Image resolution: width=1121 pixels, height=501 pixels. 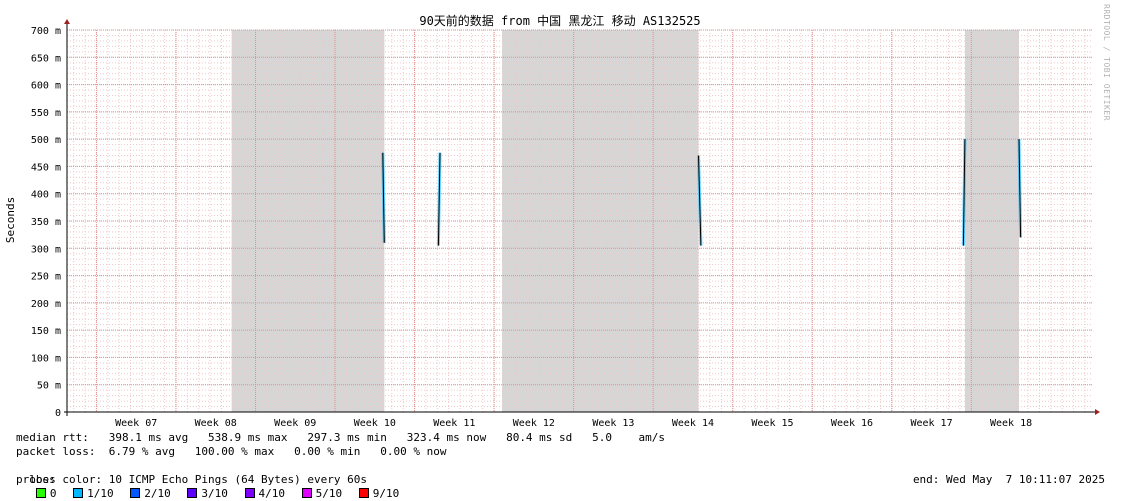 I want to click on y-tick-label: 100 m, so click(x=46, y=358).